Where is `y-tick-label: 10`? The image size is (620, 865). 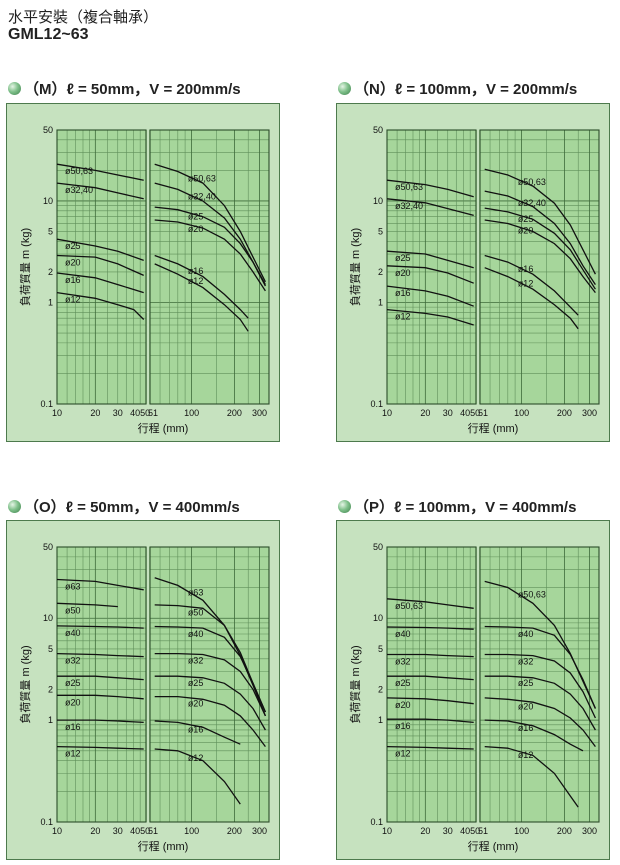 y-tick-label: 10 is located at coordinates (378, 618).